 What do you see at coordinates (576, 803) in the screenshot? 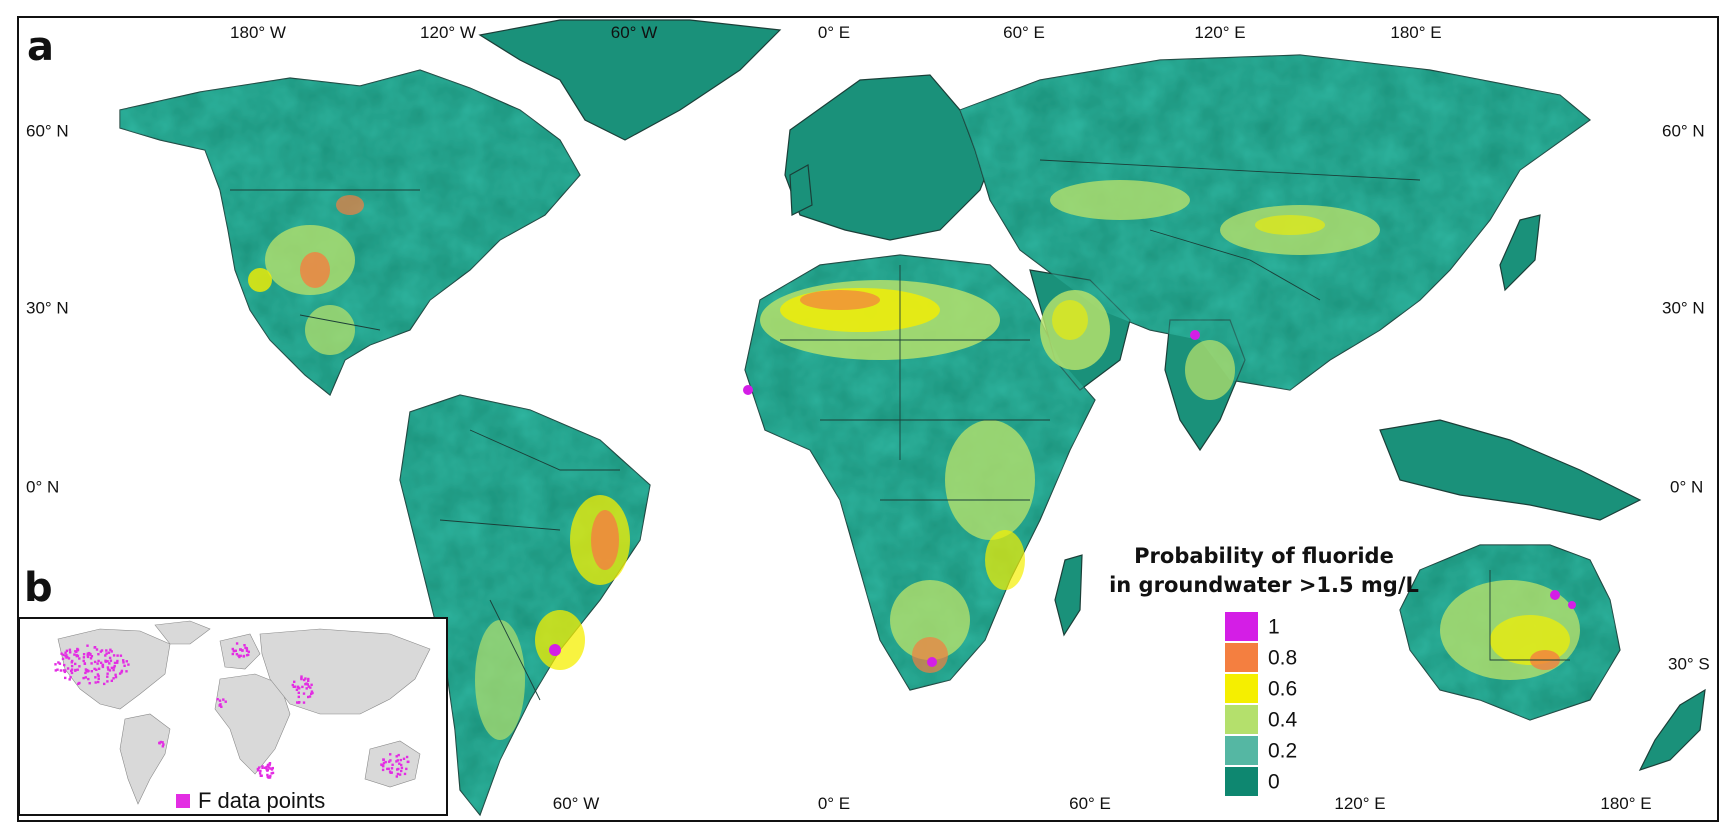
I see `bottom-tick-label: 60° W` at bounding box center [576, 803].